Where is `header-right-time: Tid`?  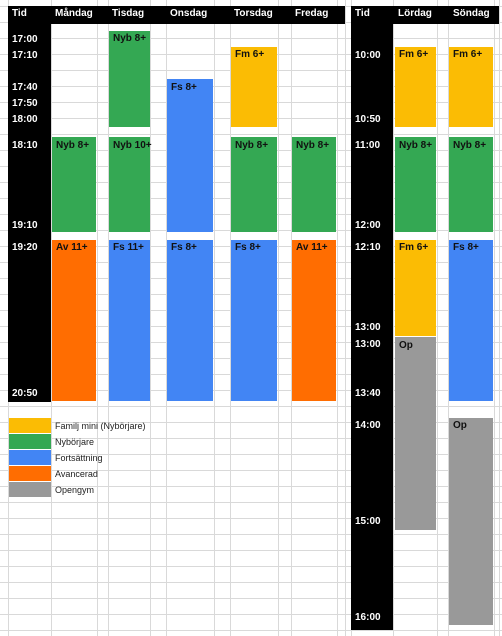
header-right-time: Tid is located at coordinates (362, 13).